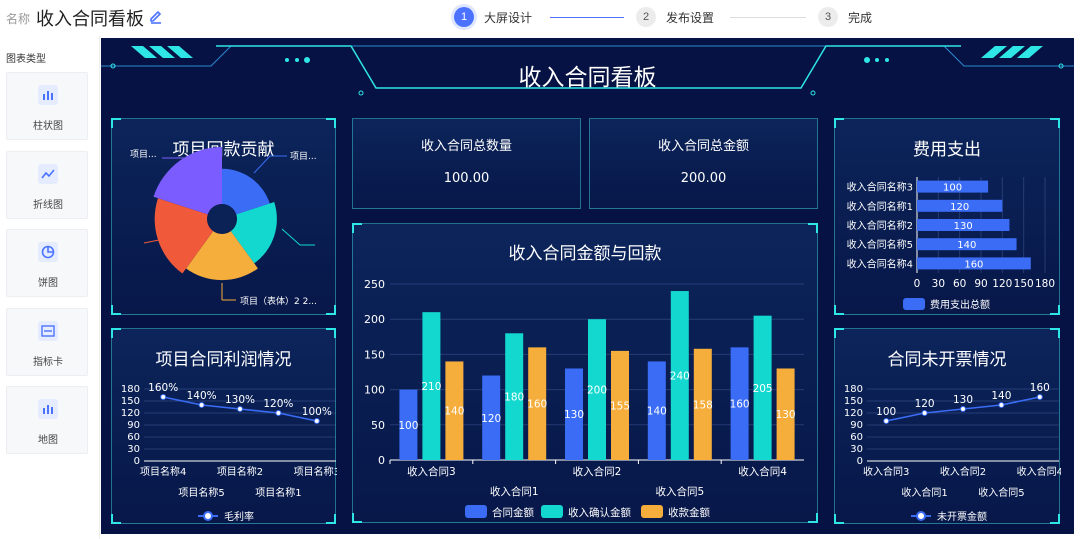  Describe the element at coordinates (493, 17) in the screenshot. I see `step-design: 1 大屏设计` at that location.